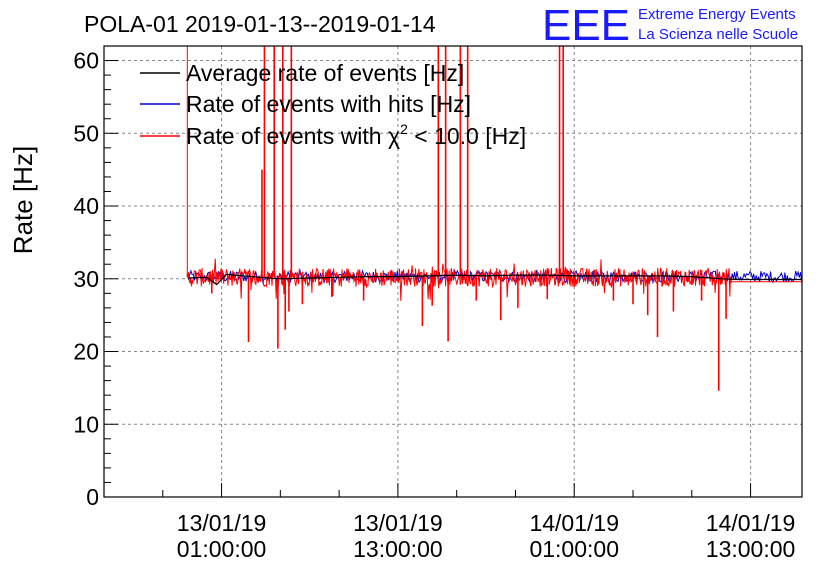  What do you see at coordinates (287, 136) in the screenshot?
I see `legend-chi2-prefix: Rate of events with` at bounding box center [287, 136].